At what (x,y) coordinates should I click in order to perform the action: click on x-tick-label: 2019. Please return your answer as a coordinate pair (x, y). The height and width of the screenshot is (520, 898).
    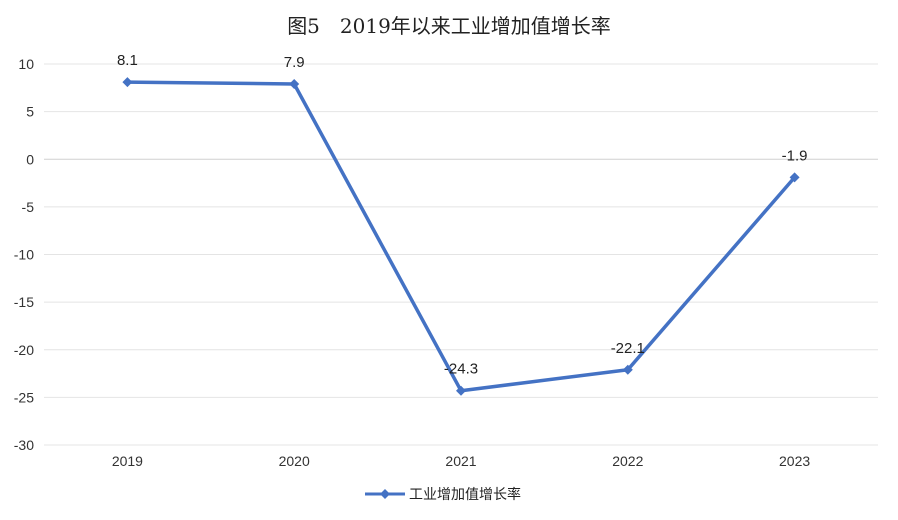
    Looking at the image, I should click on (127, 461).